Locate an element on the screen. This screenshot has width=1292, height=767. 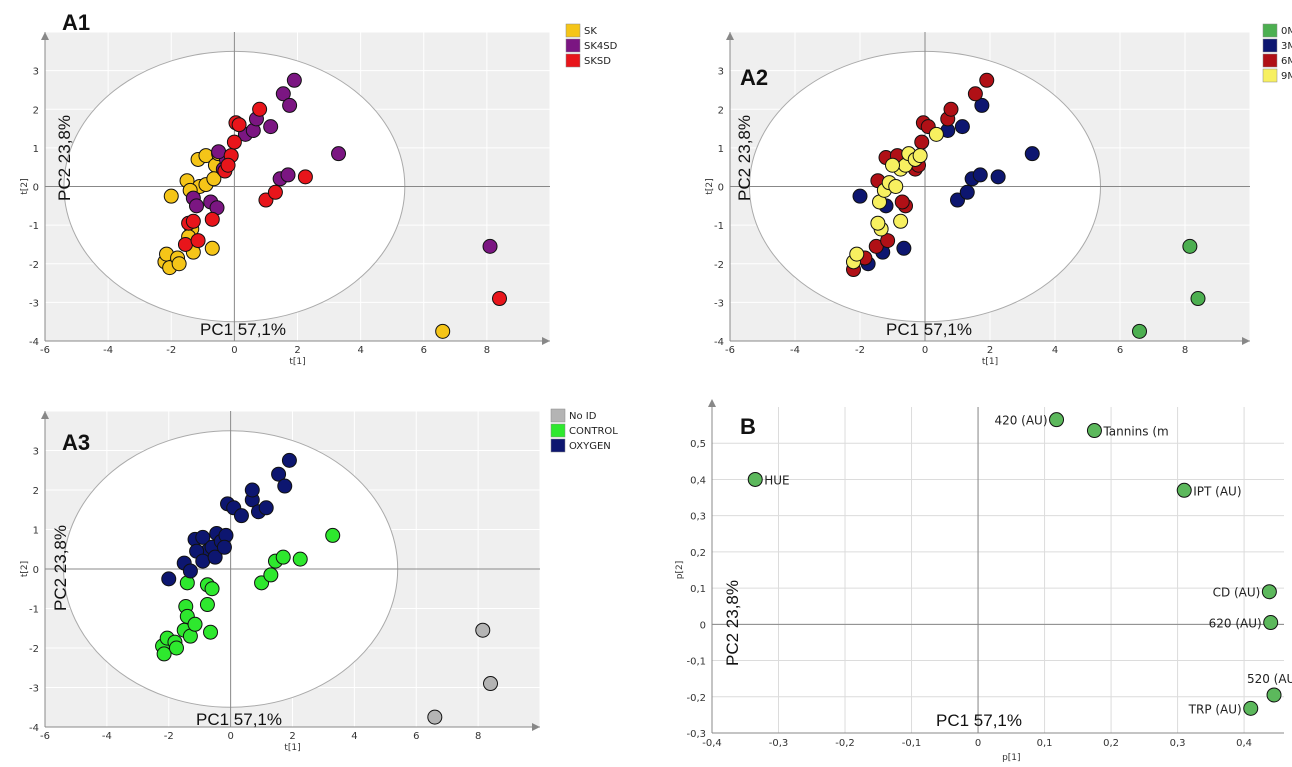
legend-label: 0M is located at coordinates (1286, 31).